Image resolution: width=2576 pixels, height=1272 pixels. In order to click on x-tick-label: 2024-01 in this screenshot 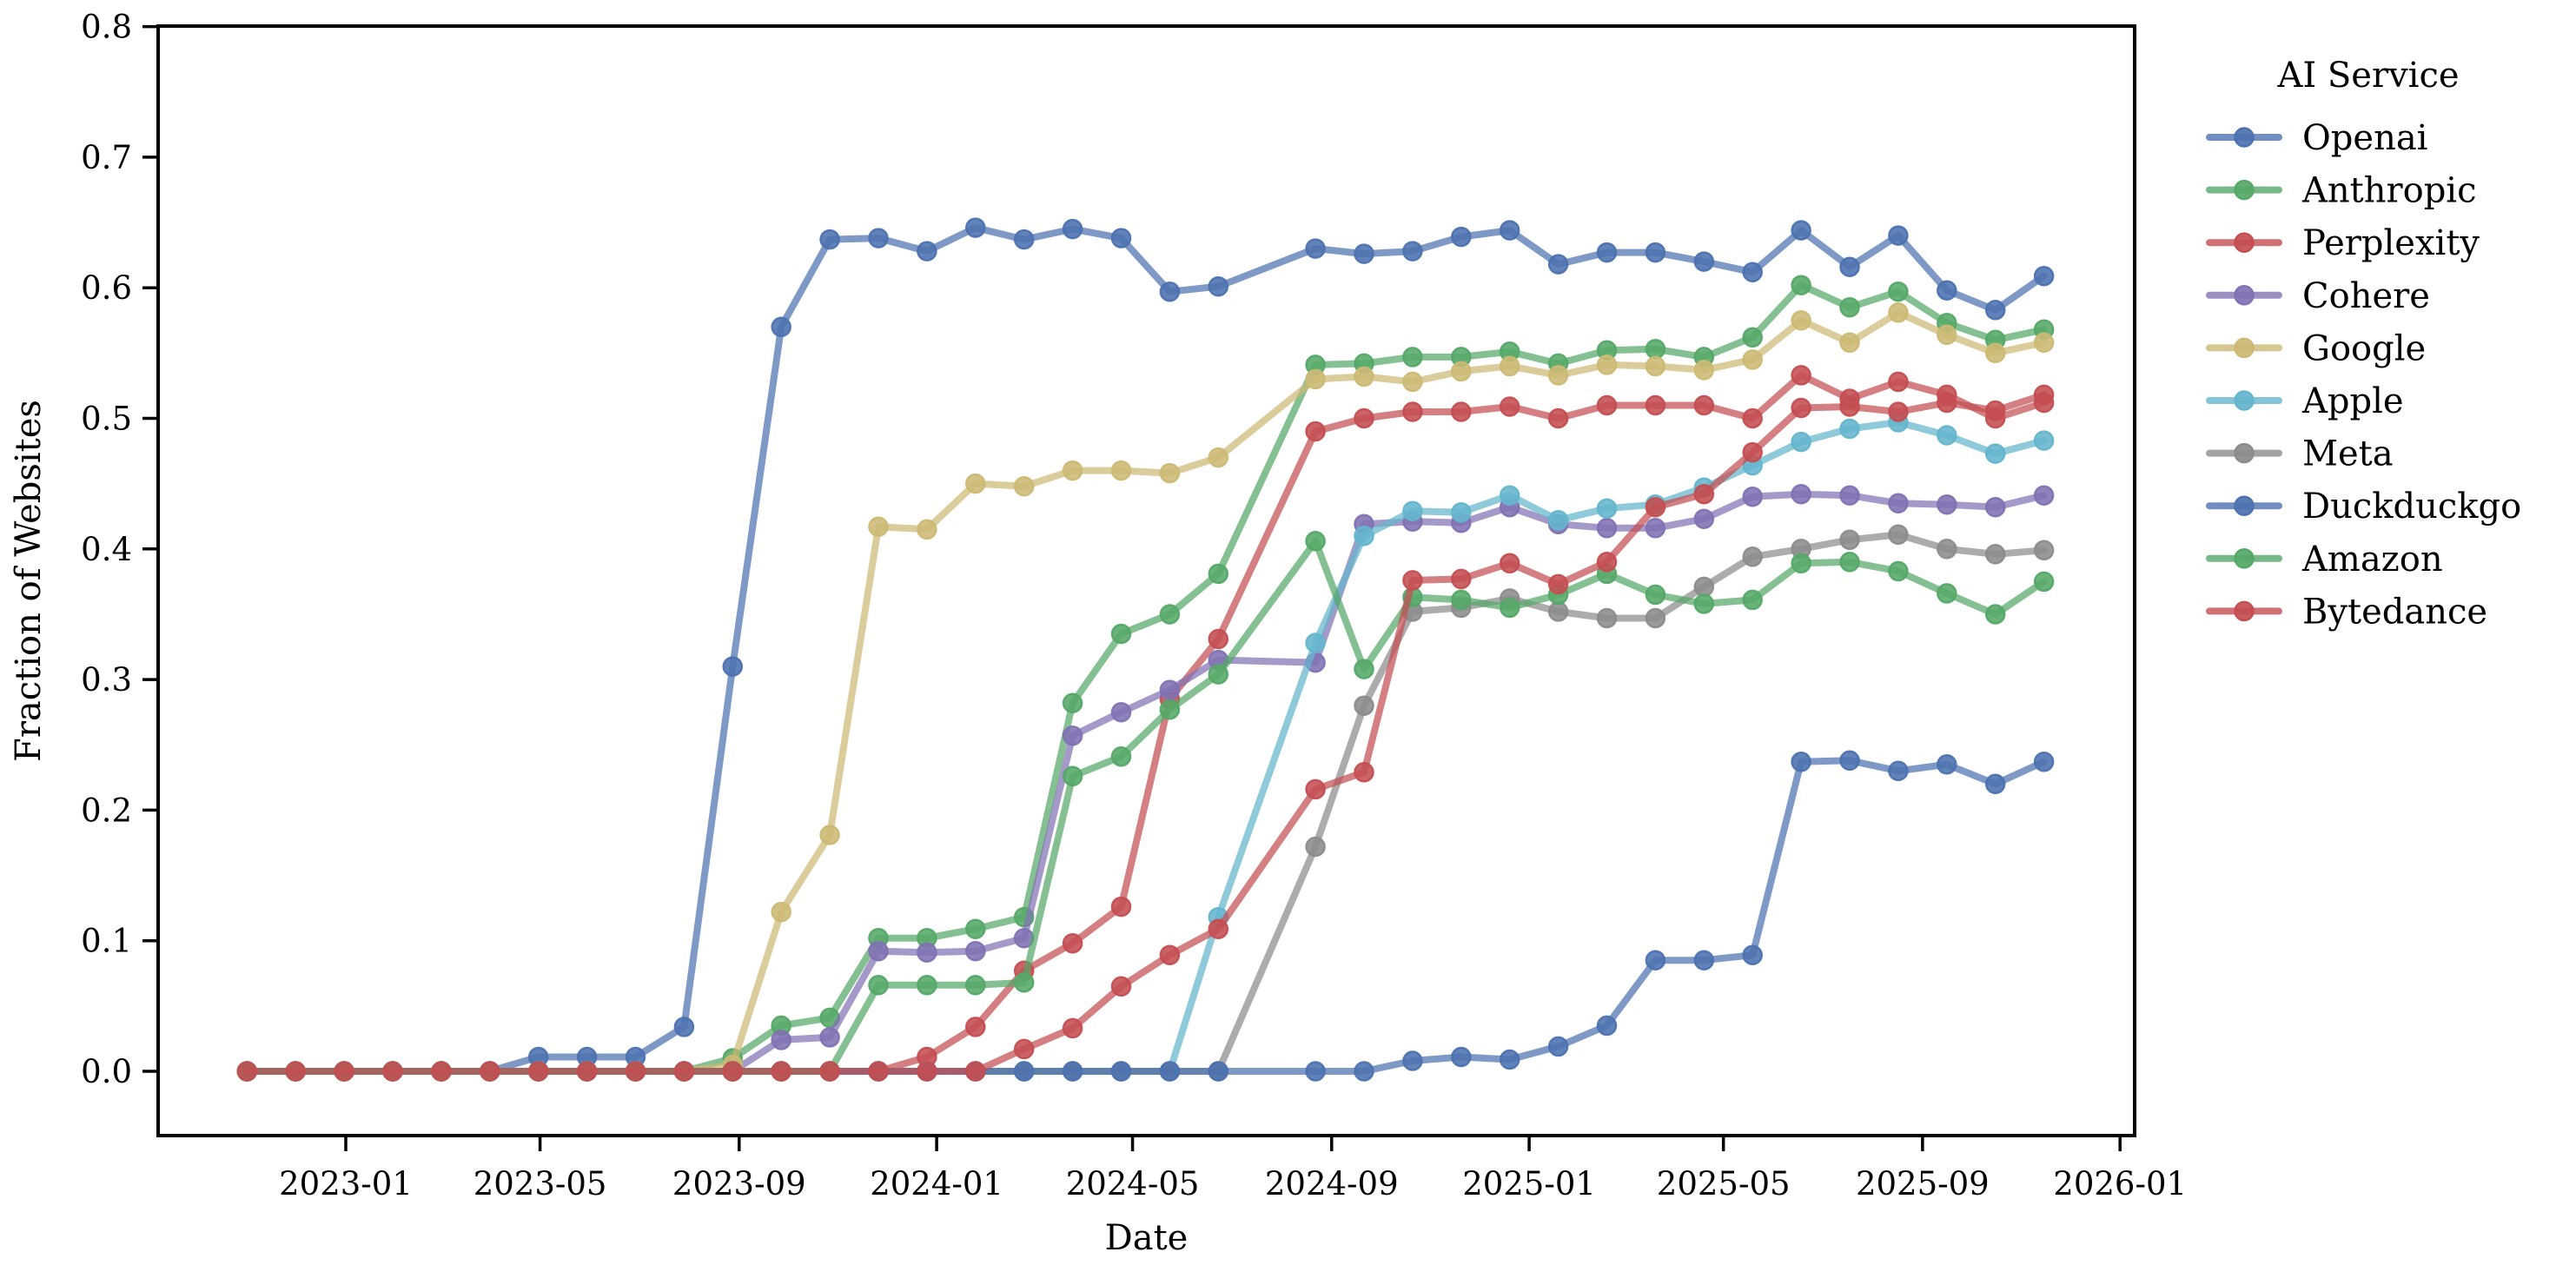, I will do `click(936, 1183)`.